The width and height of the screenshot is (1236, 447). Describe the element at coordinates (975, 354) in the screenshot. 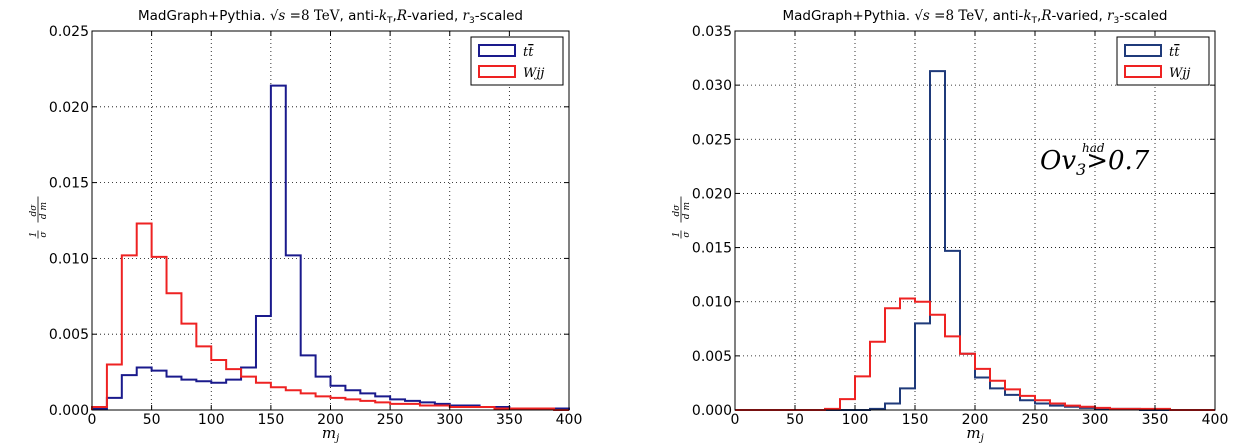

I see `series-line-wjj` at that location.